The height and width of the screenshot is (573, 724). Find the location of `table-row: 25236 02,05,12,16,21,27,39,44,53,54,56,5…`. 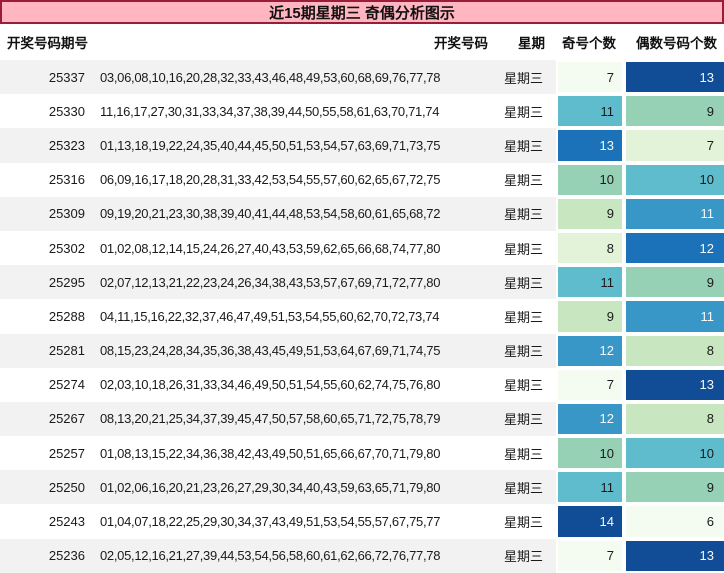

table-row: 25236 02,05,12,16,21,27,39,44,53,54,56,5… is located at coordinates (362, 555).